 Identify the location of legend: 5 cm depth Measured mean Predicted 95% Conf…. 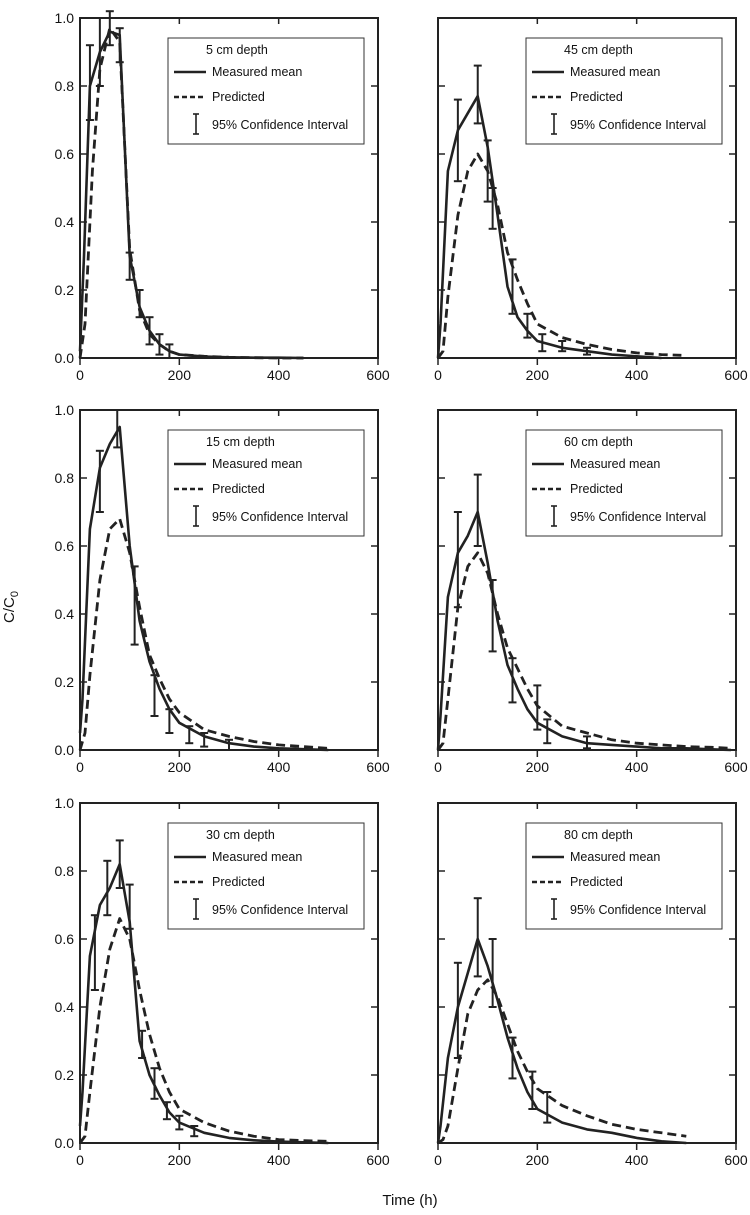
(266, 91).